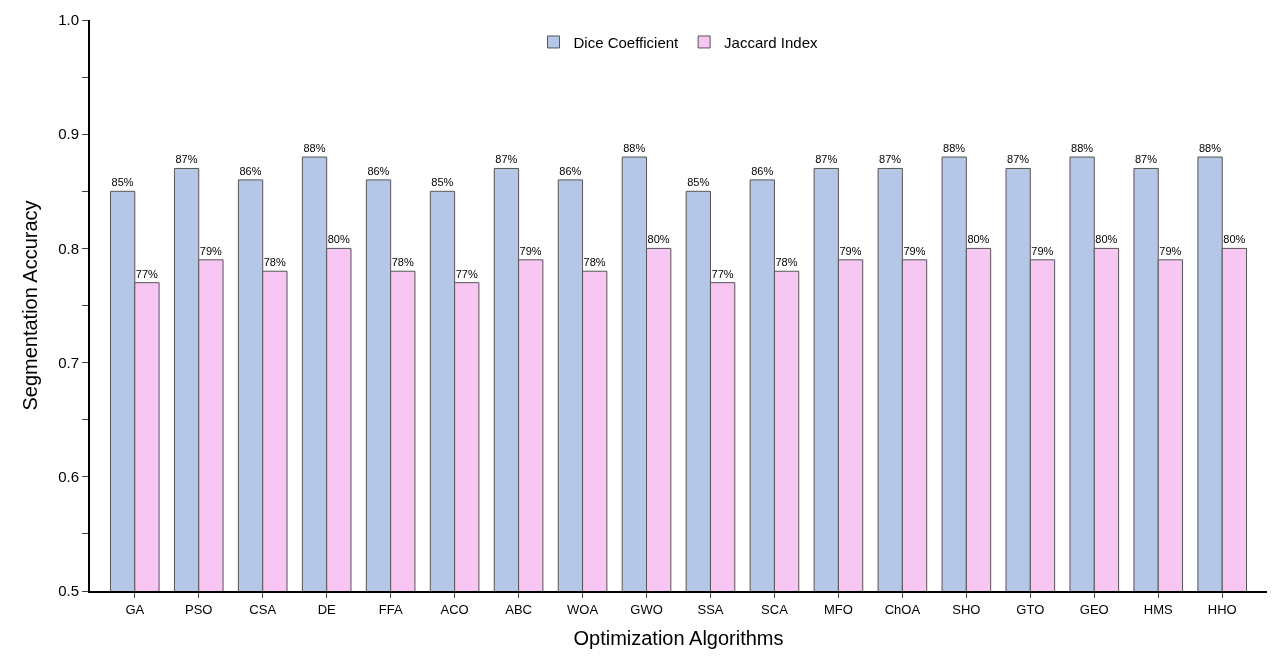  I want to click on x-tick-label: GTO, so click(1030, 609).